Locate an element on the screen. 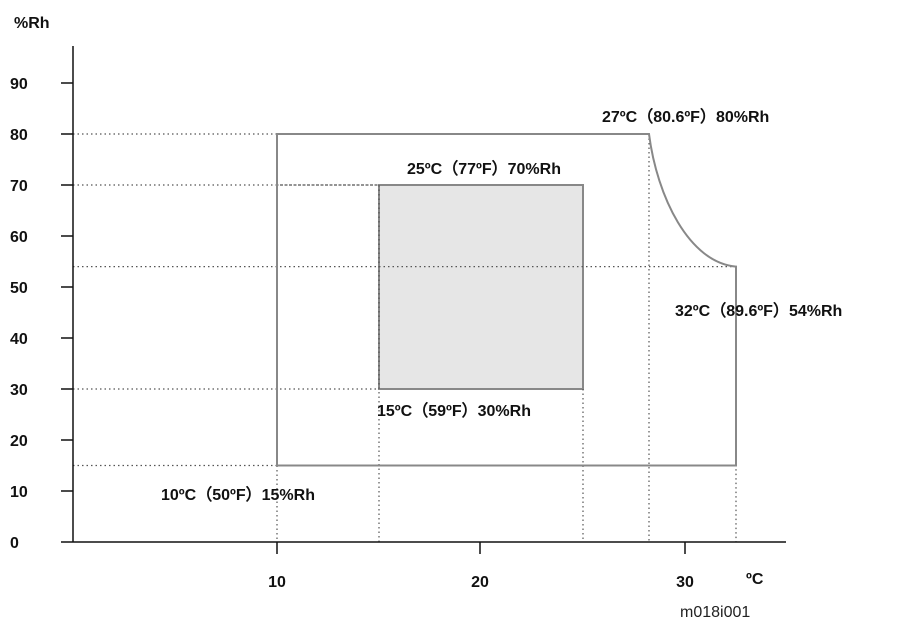 This screenshot has height=625, width=898. label-25c-70rh: 25ºC（77ºF）70%Rh is located at coordinates (484, 169).